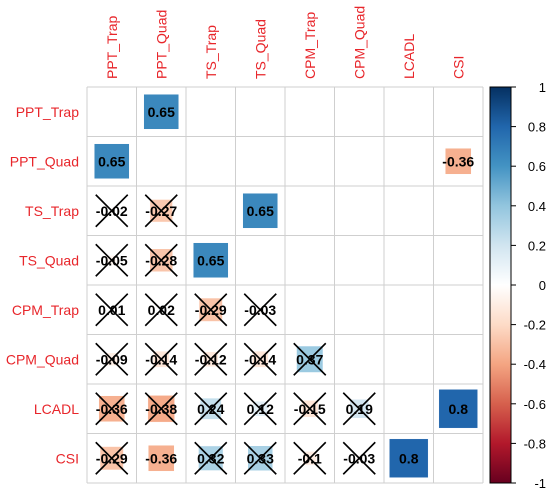 The width and height of the screenshot is (550, 491). I want to click on matrix-cell: 0.32, so click(211, 458).